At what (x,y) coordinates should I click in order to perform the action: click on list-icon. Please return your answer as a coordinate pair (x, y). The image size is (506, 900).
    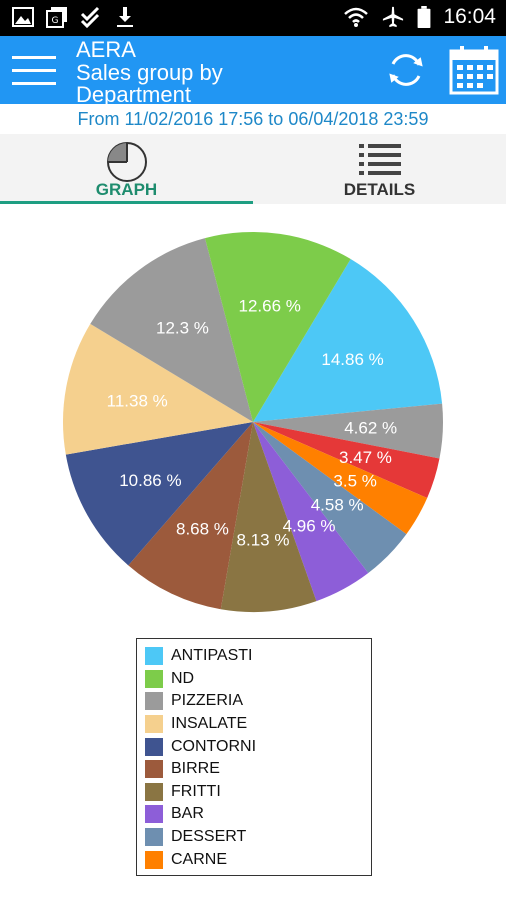
    Looking at the image, I should click on (379, 159).